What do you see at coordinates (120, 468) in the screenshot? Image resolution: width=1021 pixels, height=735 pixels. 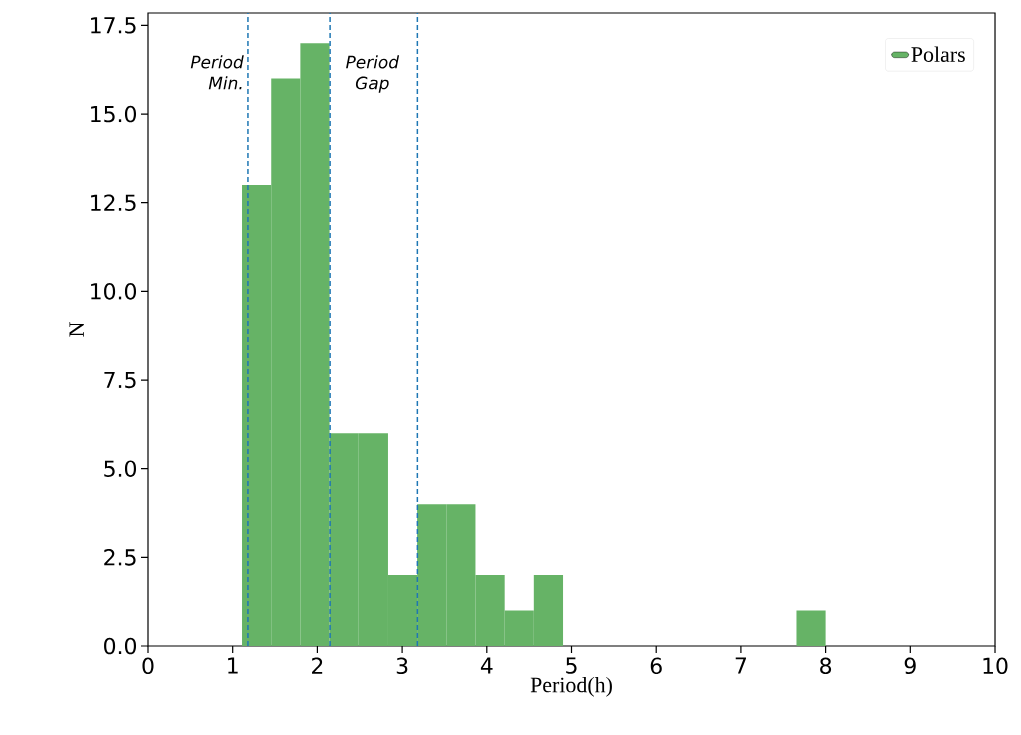 I see `y-tick-label: 5.0` at bounding box center [120, 468].